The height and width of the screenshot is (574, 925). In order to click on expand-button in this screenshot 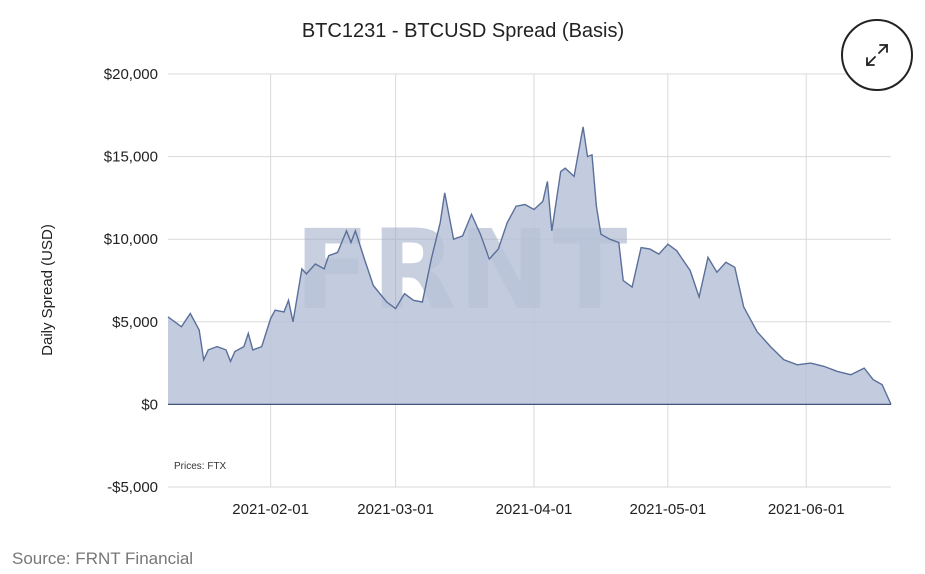, I will do `click(877, 55)`.